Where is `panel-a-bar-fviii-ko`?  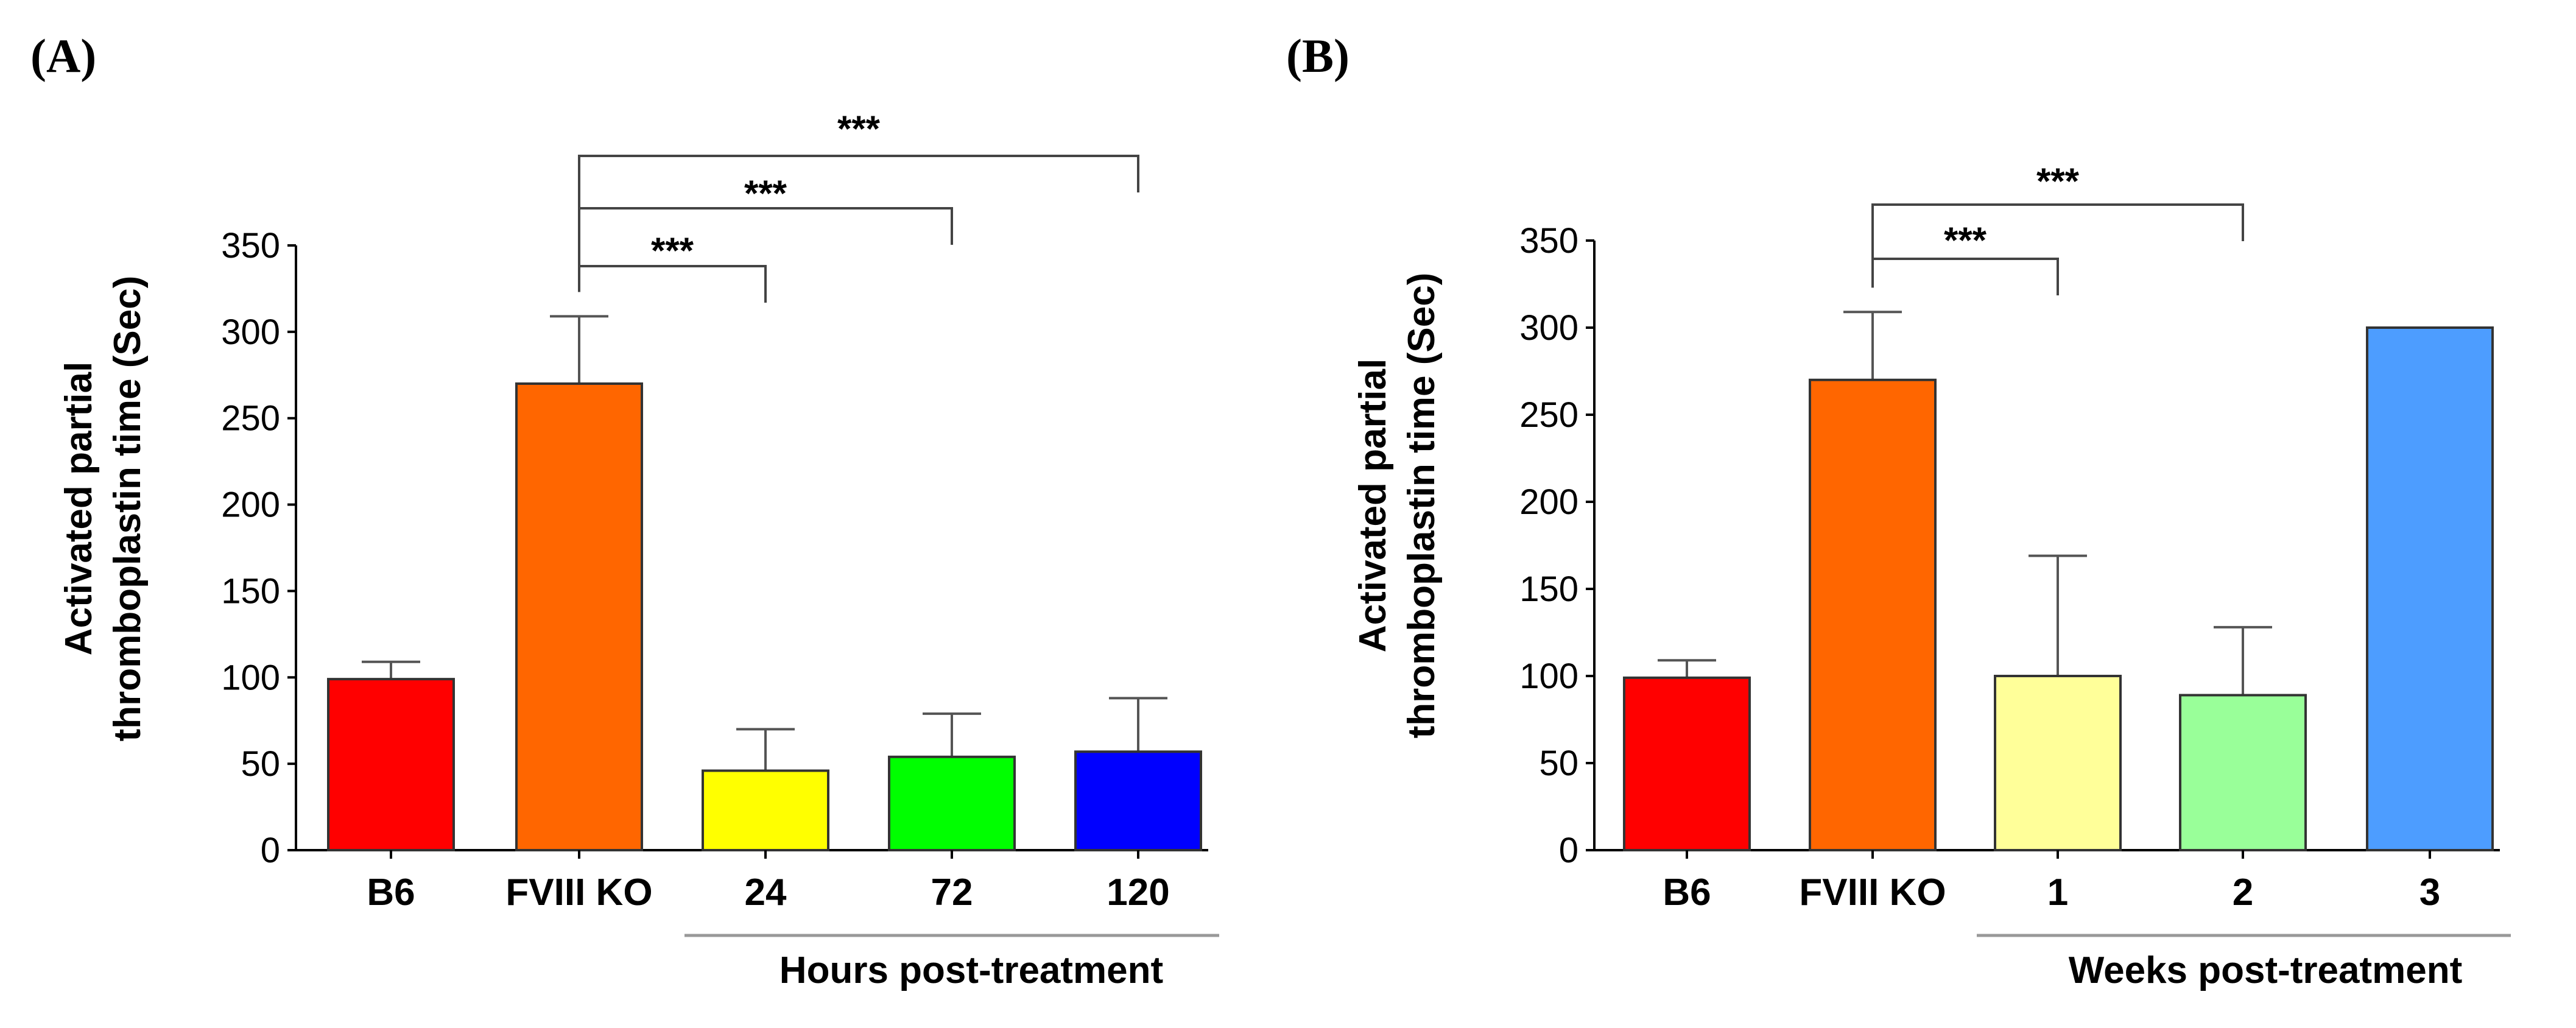 panel-a-bar-fviii-ko is located at coordinates (579, 616).